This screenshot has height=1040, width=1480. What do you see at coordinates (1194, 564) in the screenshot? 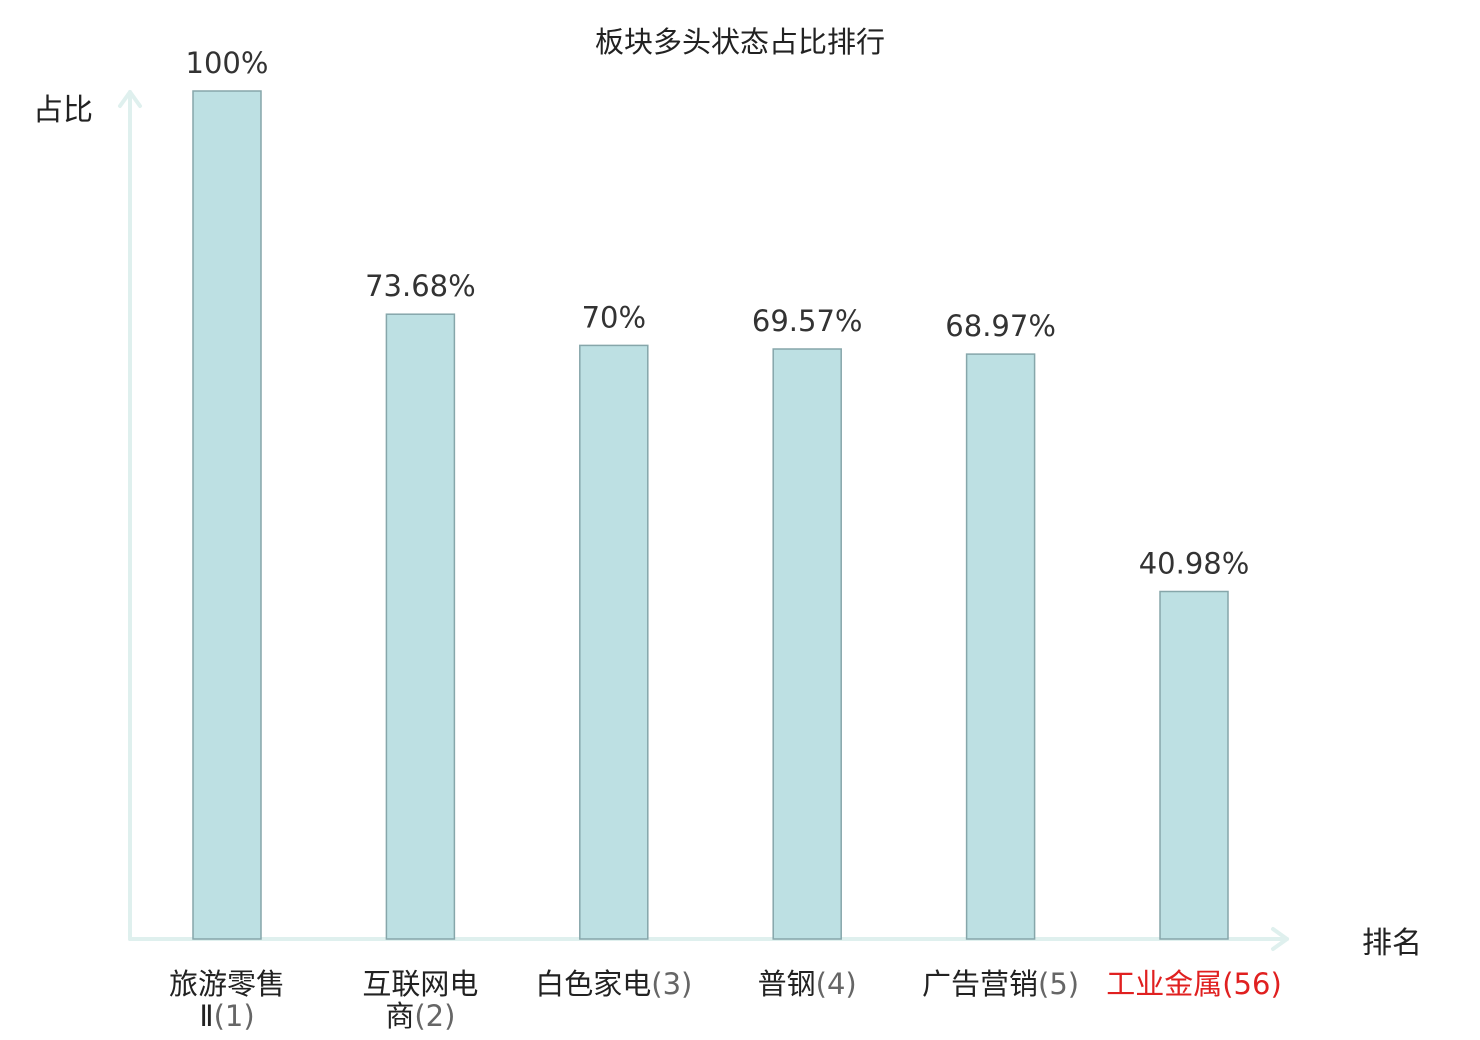
I see `bar-value-label: 40.98%` at bounding box center [1194, 564].